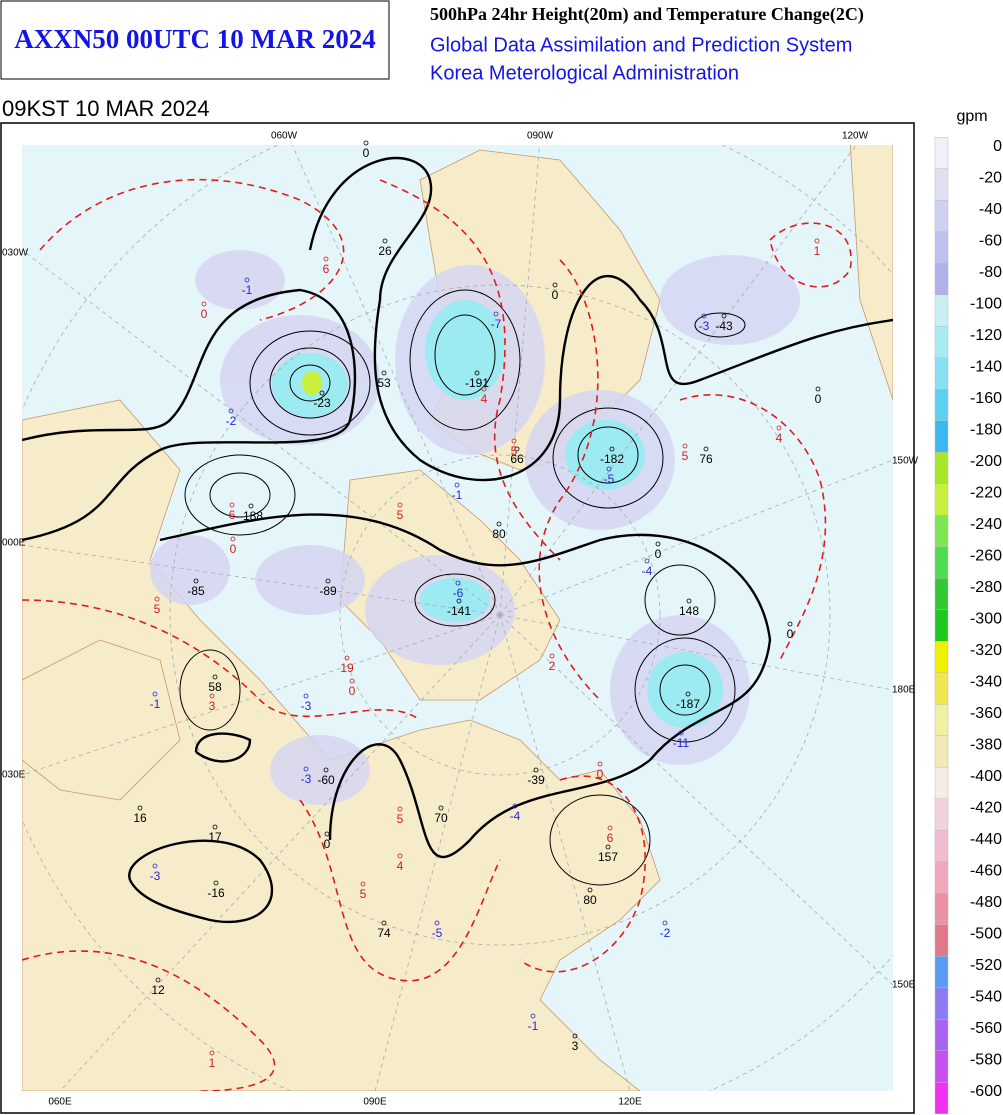 Image resolution: width=1003 pixels, height=1115 pixels. Describe the element at coordinates (986, 556) in the screenshot. I see `legend-label: -260` at that location.